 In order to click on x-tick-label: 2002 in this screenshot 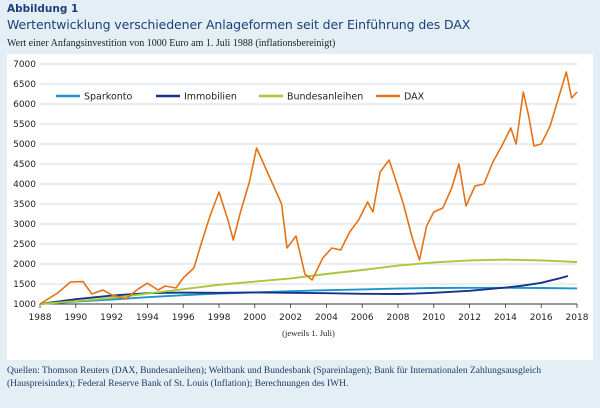, I will do `click(290, 318)`.